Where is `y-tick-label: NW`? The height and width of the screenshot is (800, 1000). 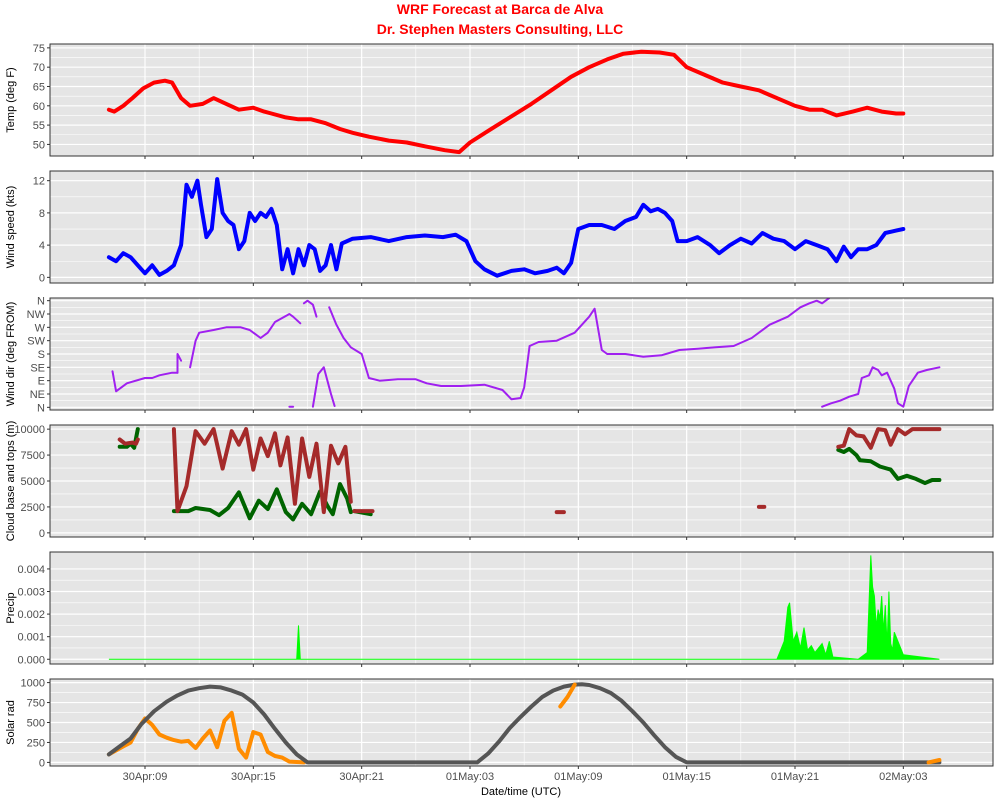 y-tick-label: NW is located at coordinates (36, 315).